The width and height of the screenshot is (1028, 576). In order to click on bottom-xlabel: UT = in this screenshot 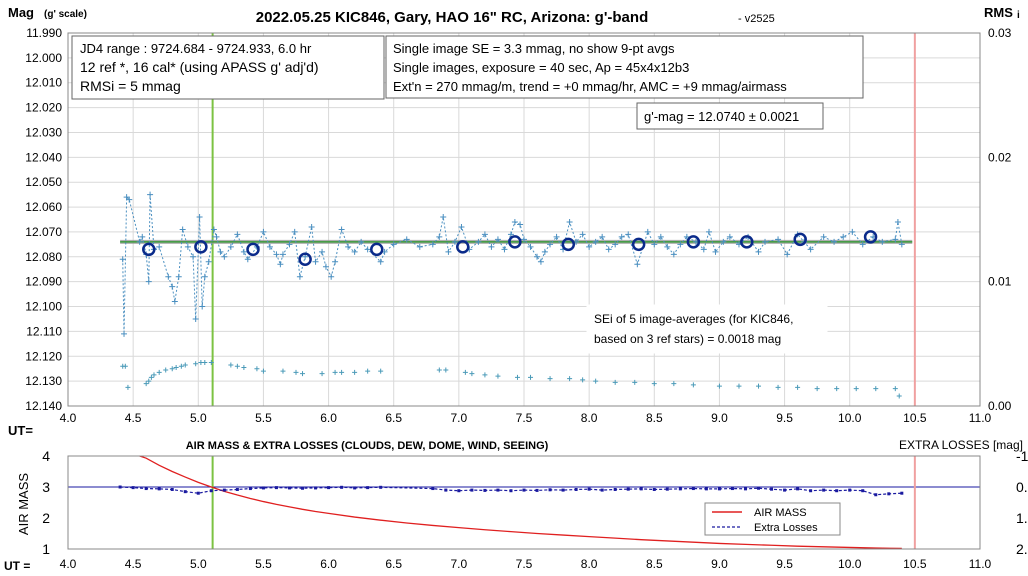, I will do `click(17, 566)`.